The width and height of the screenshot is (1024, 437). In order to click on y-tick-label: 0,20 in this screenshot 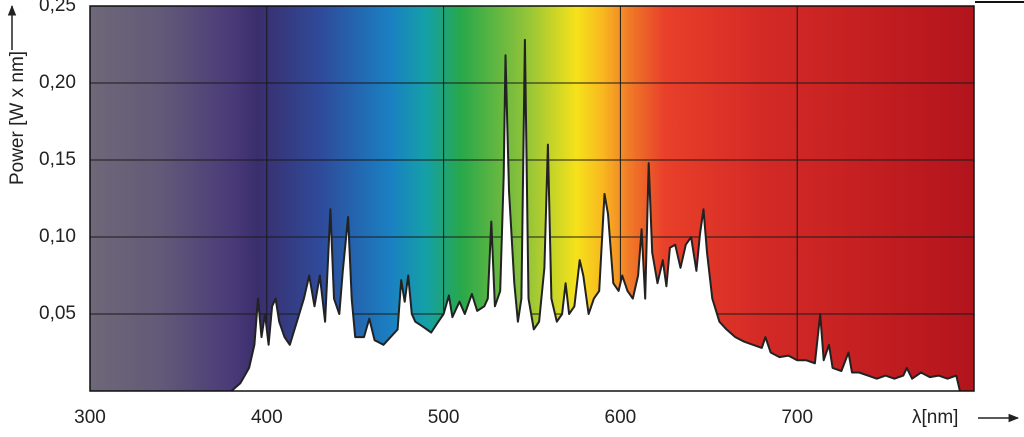, I will do `click(57, 82)`.